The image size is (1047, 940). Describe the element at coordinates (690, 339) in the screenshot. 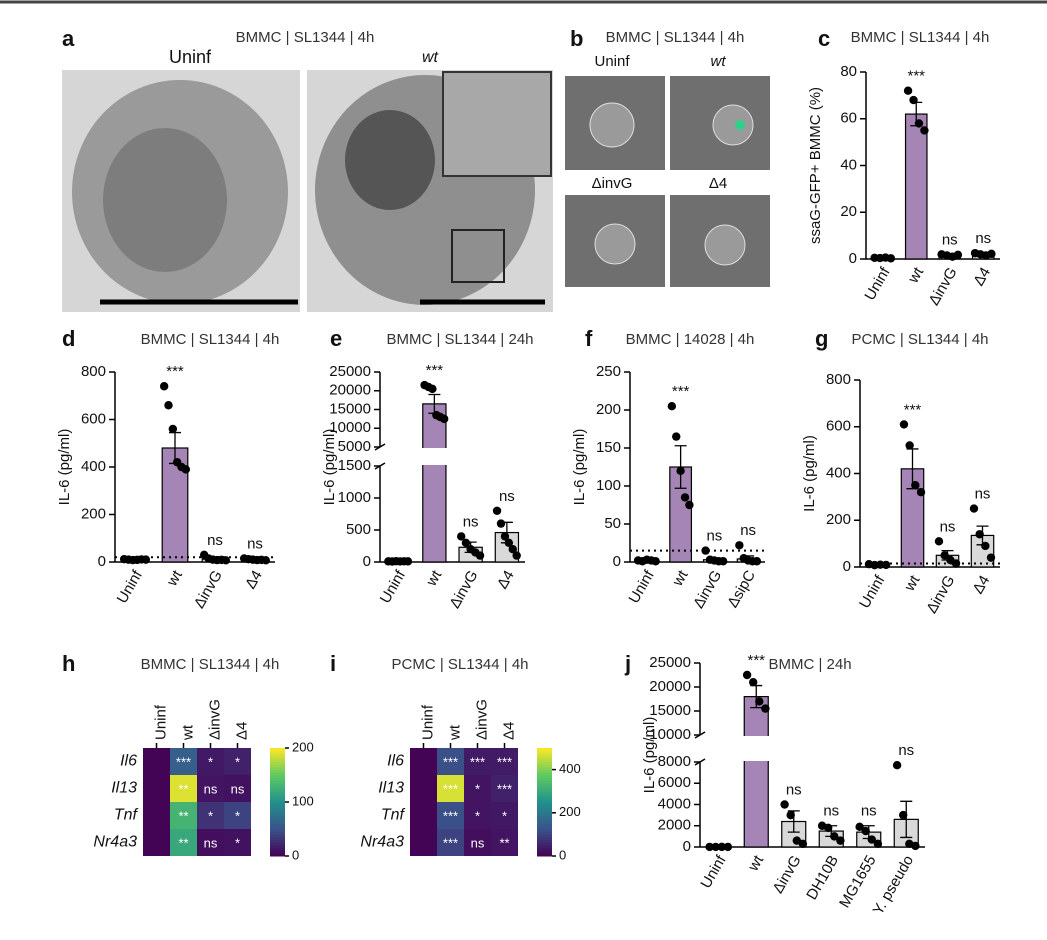

I see `panel-title: BMMC | 14028 | 4h` at that location.